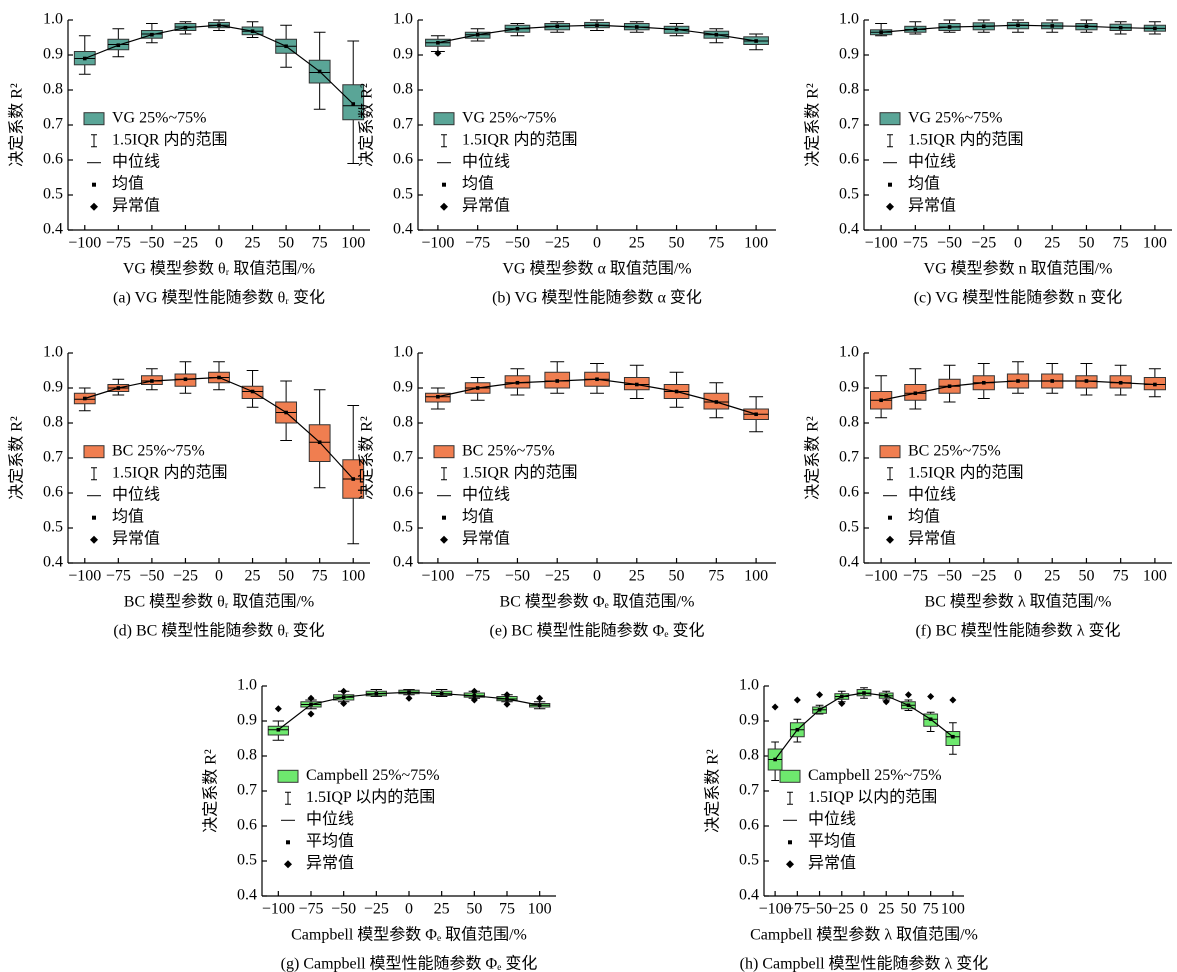  Describe the element at coordinates (1086, 576) in the screenshot. I see `x-tick-label: 50` at that location.